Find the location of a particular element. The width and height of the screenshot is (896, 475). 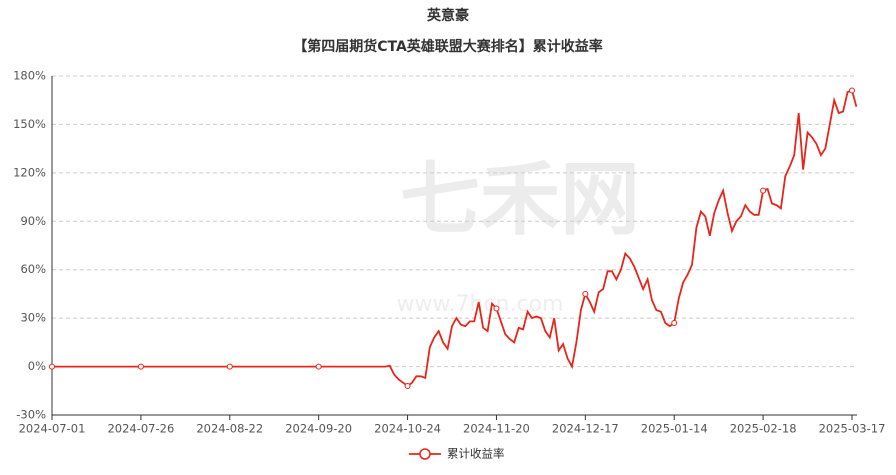

legend-marker is located at coordinates (425, 454).